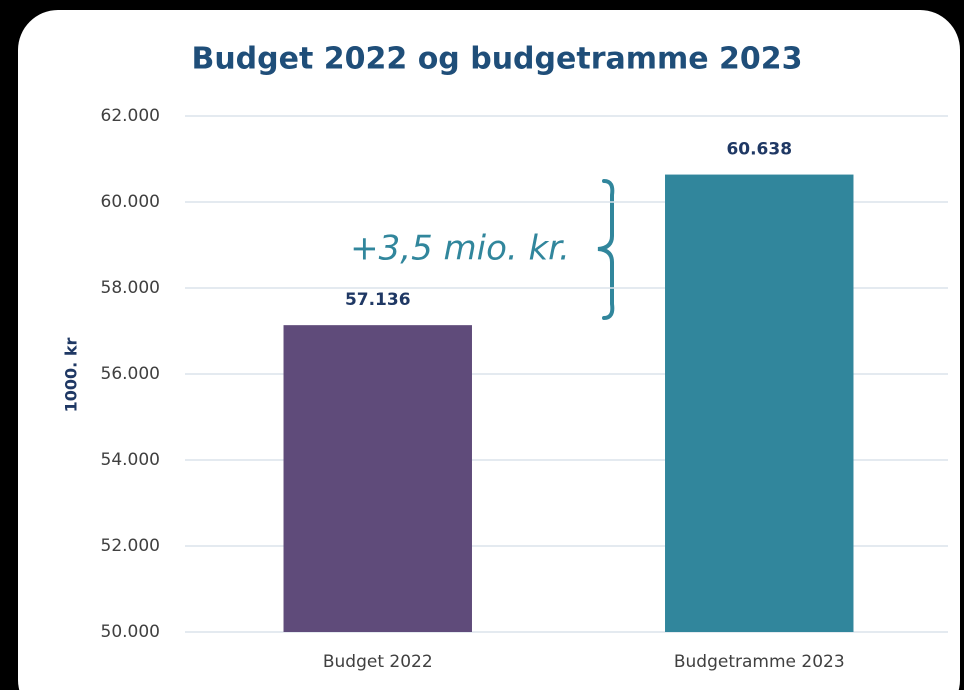  What do you see at coordinates (130, 202) in the screenshot?
I see `y-tick-label: 60.000` at bounding box center [130, 202].